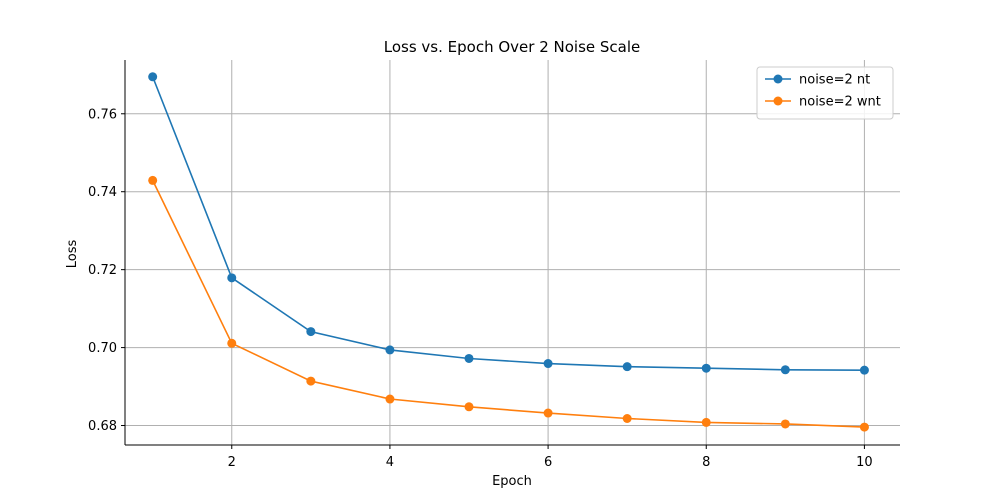  I want to click on x-tick-label: 2, so click(232, 462).